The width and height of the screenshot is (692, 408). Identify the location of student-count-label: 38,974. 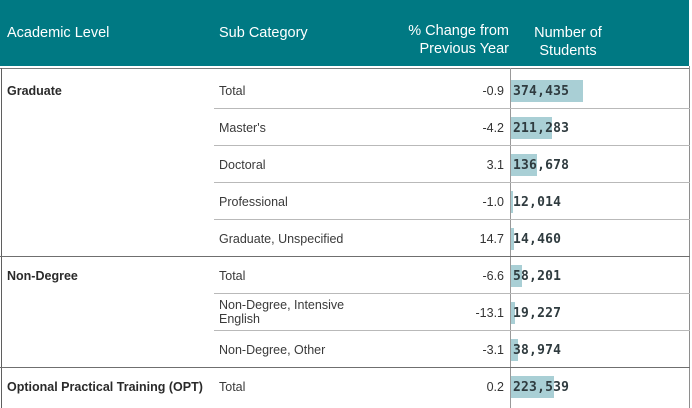
(537, 350).